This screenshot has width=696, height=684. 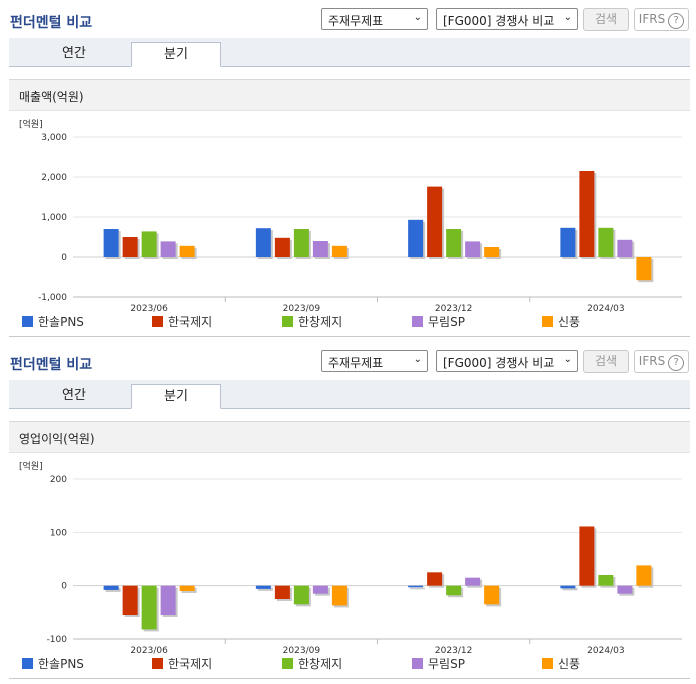 I want to click on y-axis-unit: [억원], so click(x=31, y=466).